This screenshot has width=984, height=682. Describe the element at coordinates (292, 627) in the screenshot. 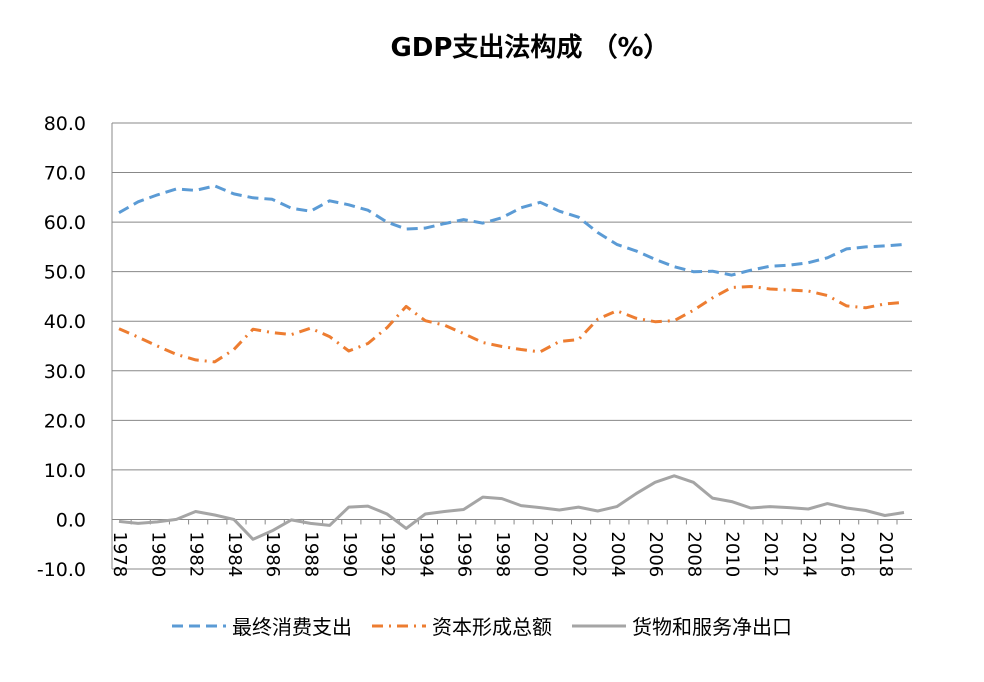

I see `legend-label: 最终消费支出` at that location.